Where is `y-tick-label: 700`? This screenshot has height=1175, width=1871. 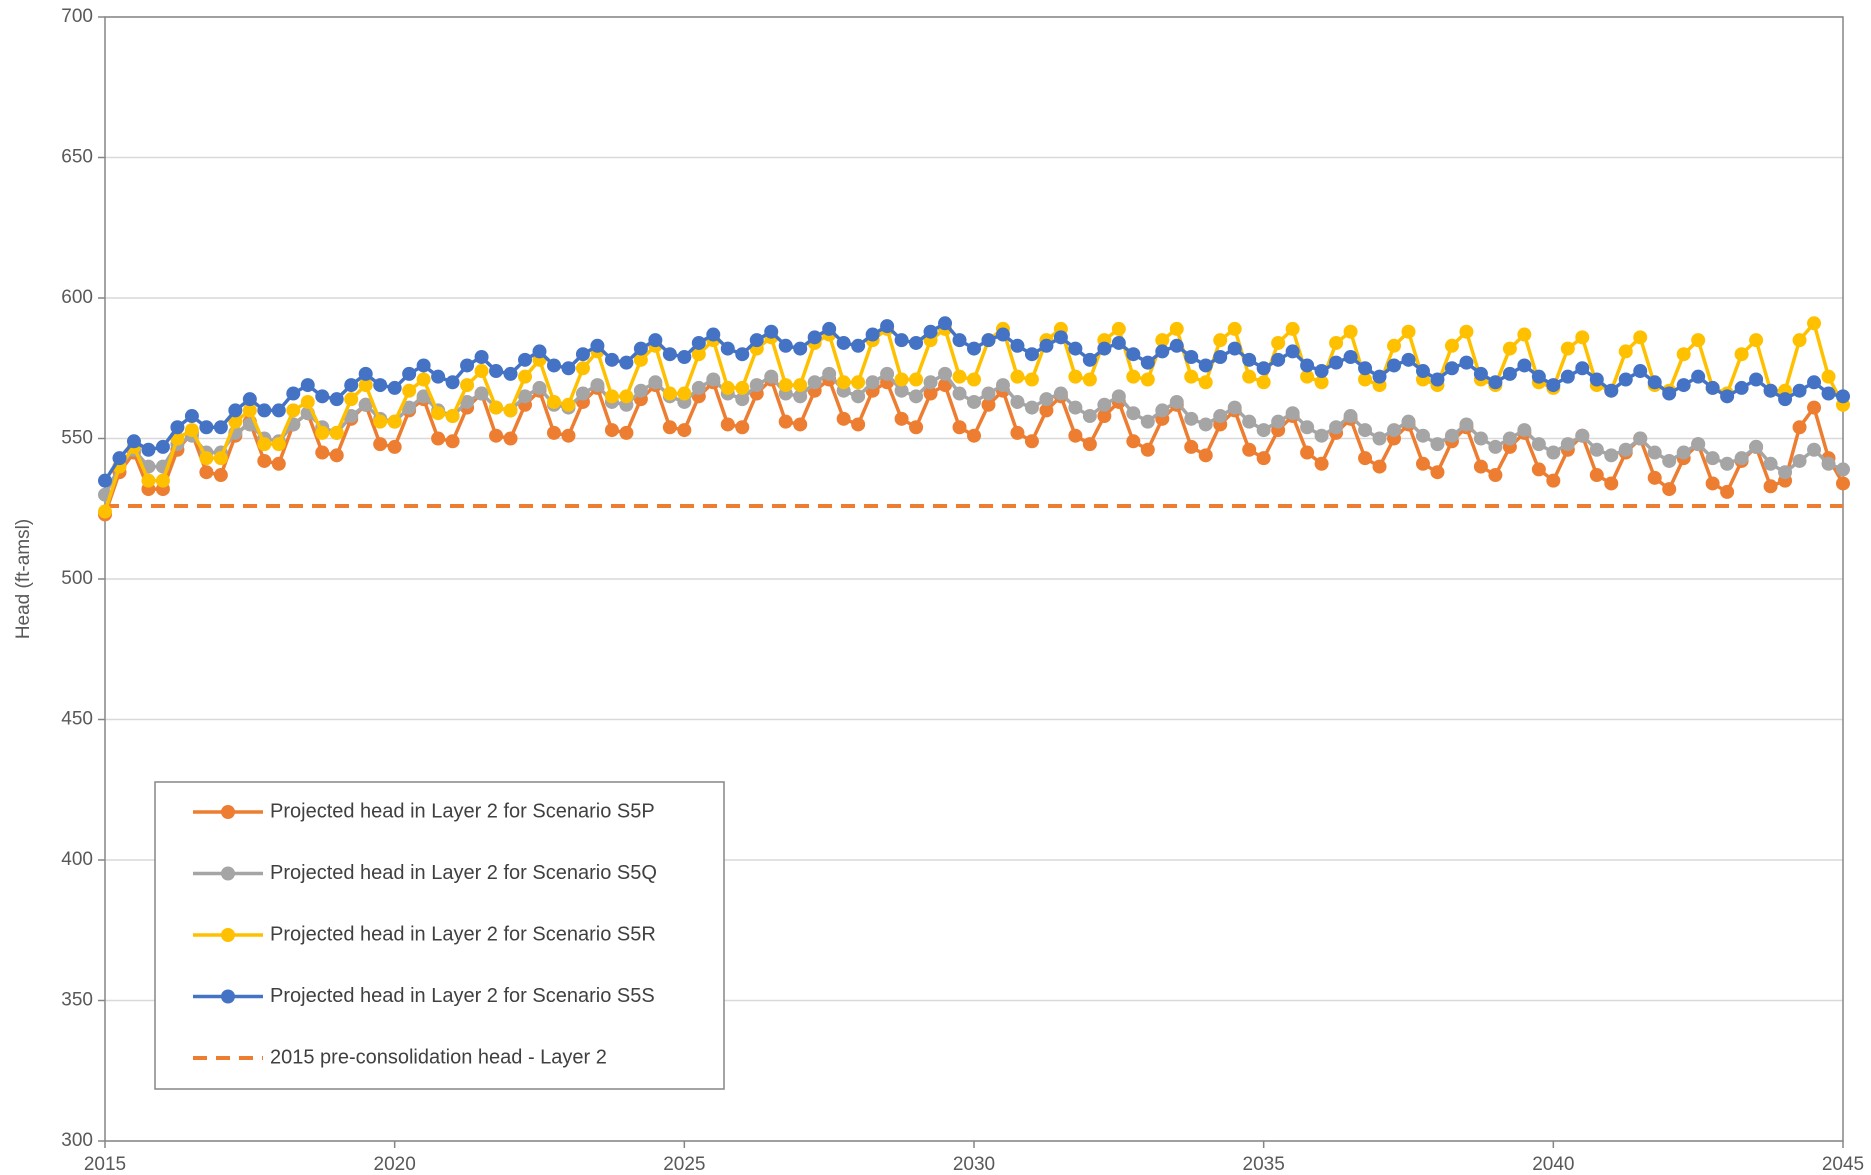
y-tick-label: 700 is located at coordinates (77, 16).